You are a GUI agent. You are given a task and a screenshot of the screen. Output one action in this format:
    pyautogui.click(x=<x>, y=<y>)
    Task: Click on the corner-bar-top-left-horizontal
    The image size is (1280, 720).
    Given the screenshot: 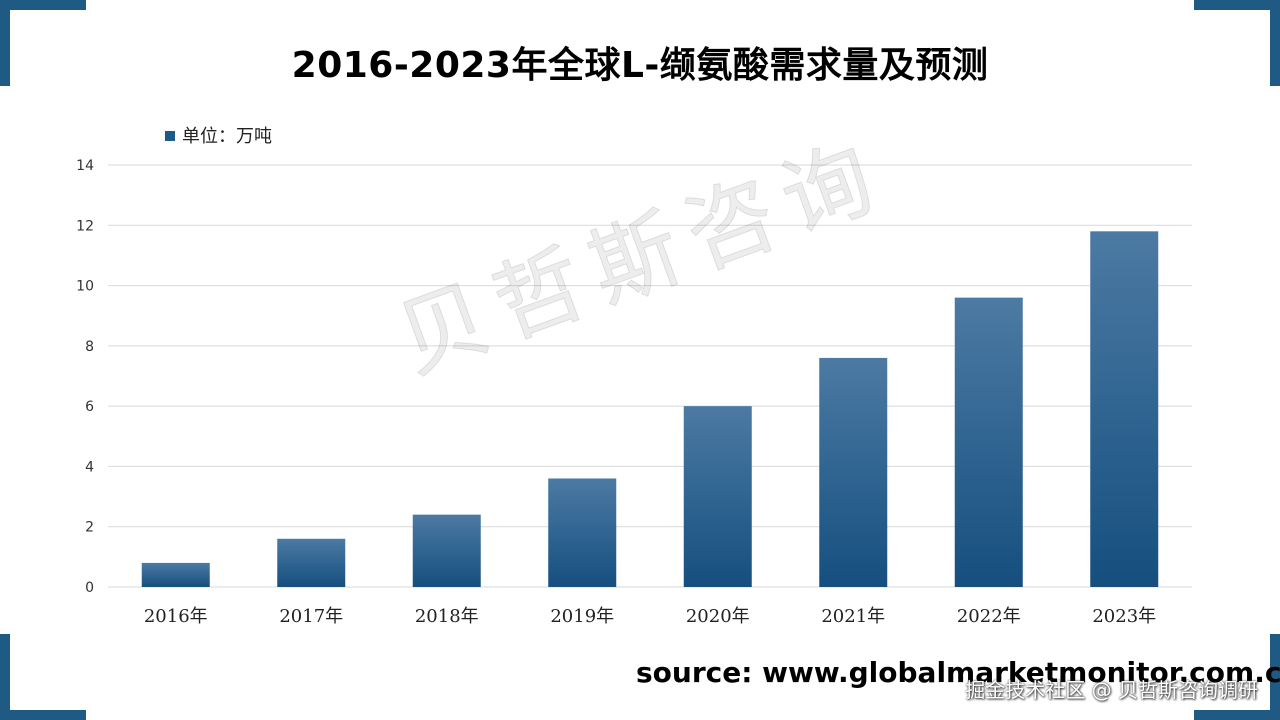 What is the action you would take?
    pyautogui.click(x=43, y=5)
    